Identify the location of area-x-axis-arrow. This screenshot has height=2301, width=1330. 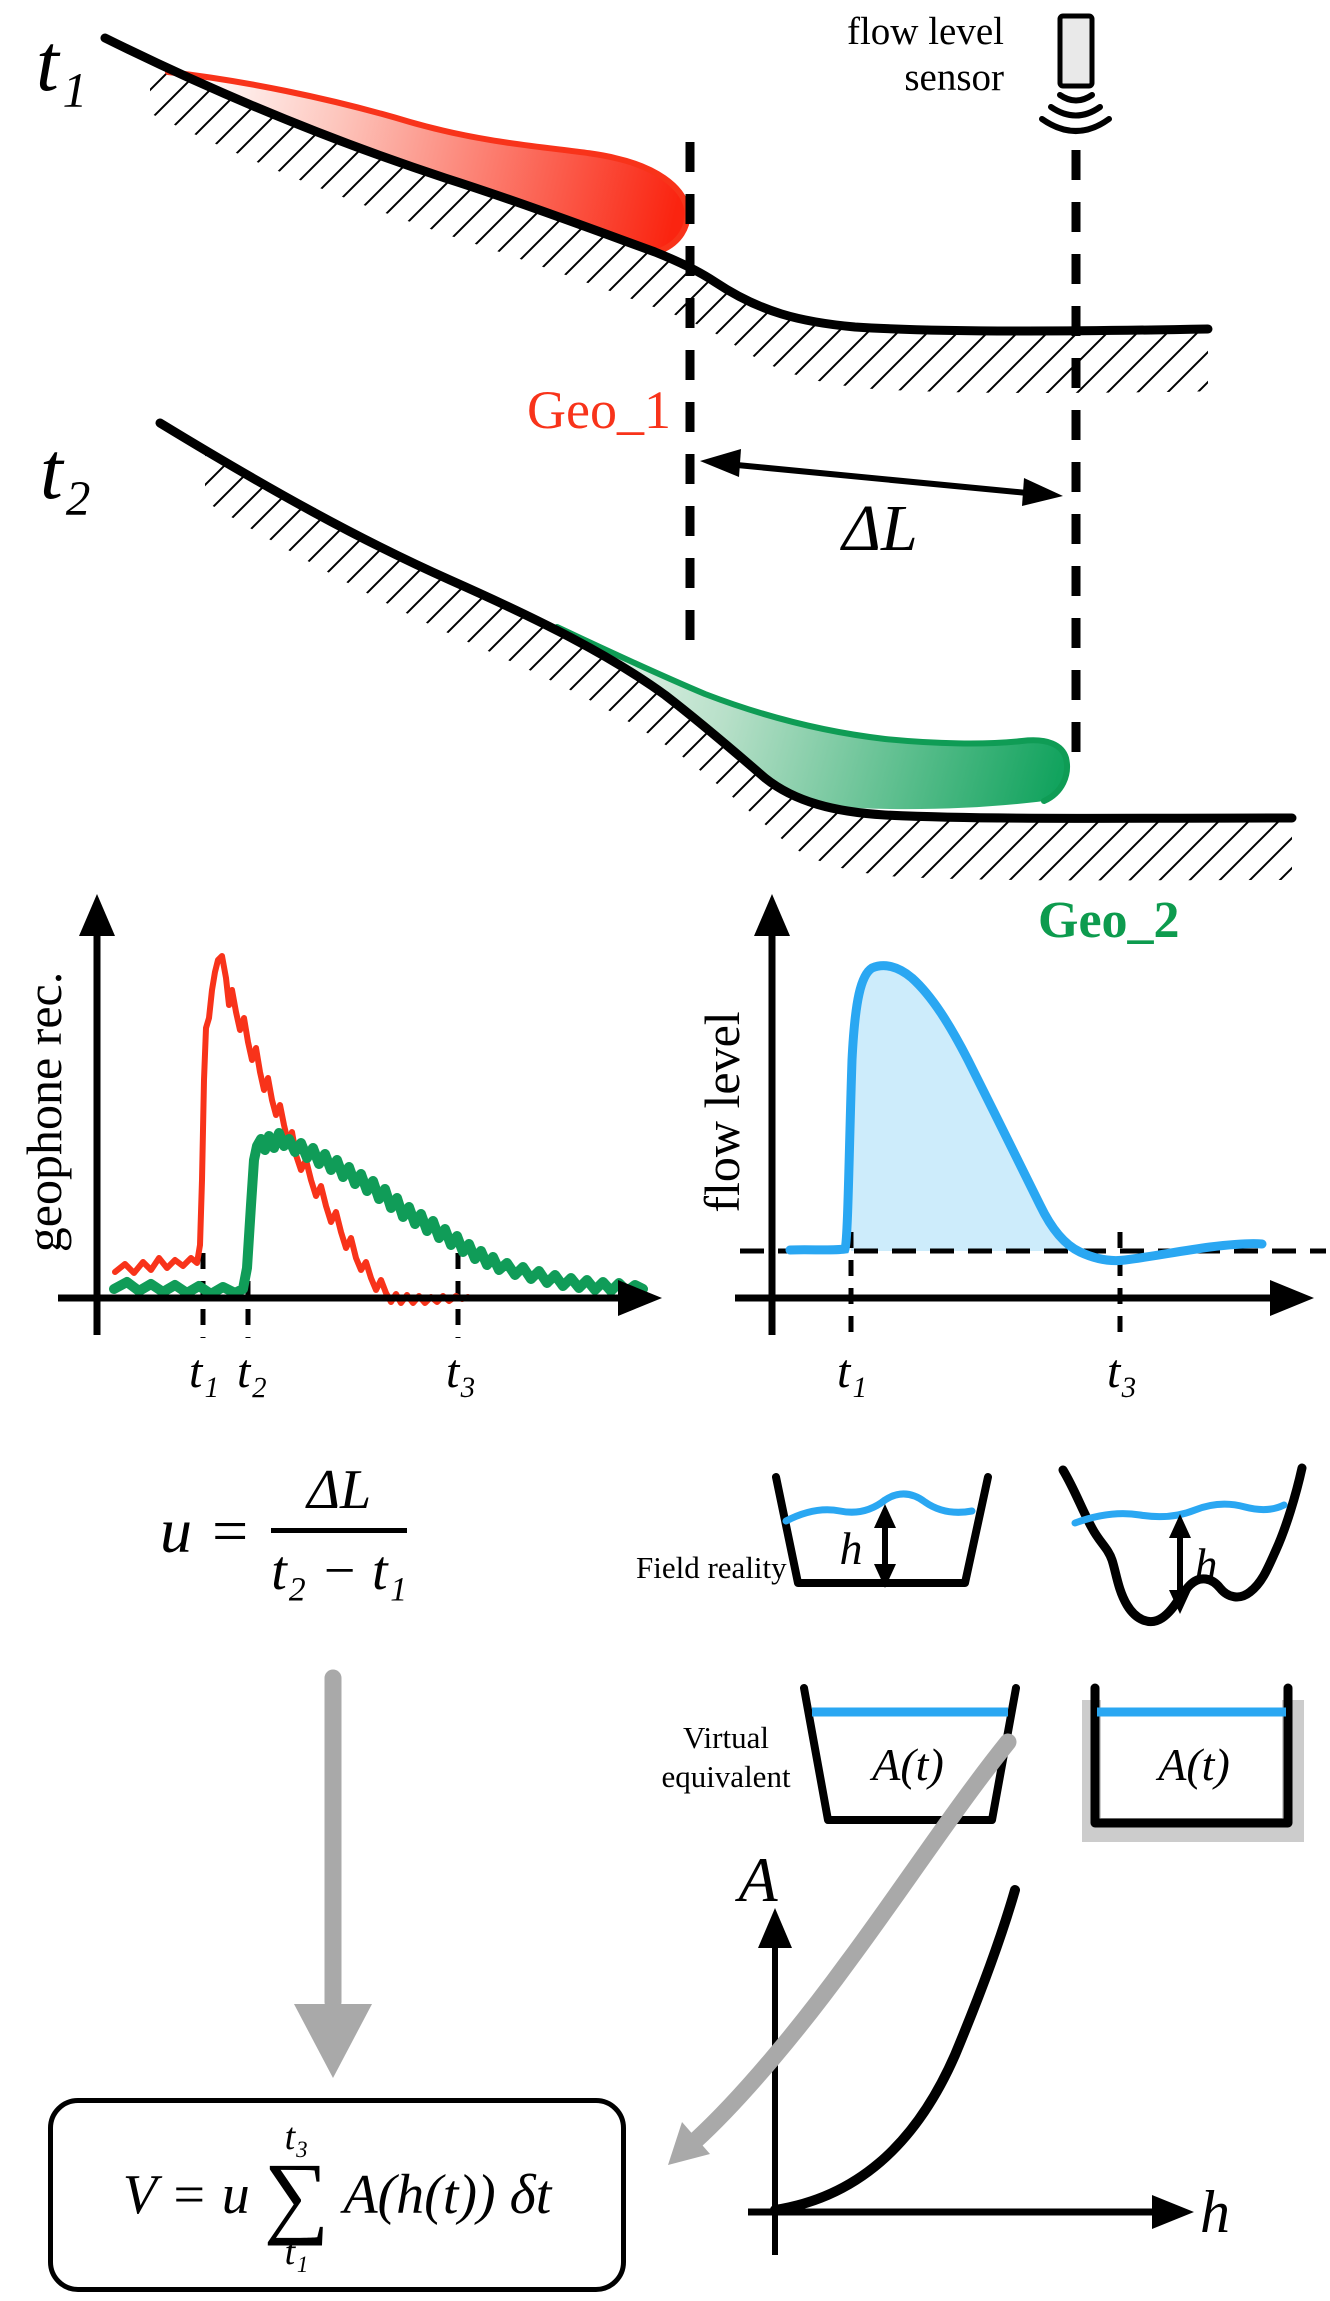
(1173, 2212).